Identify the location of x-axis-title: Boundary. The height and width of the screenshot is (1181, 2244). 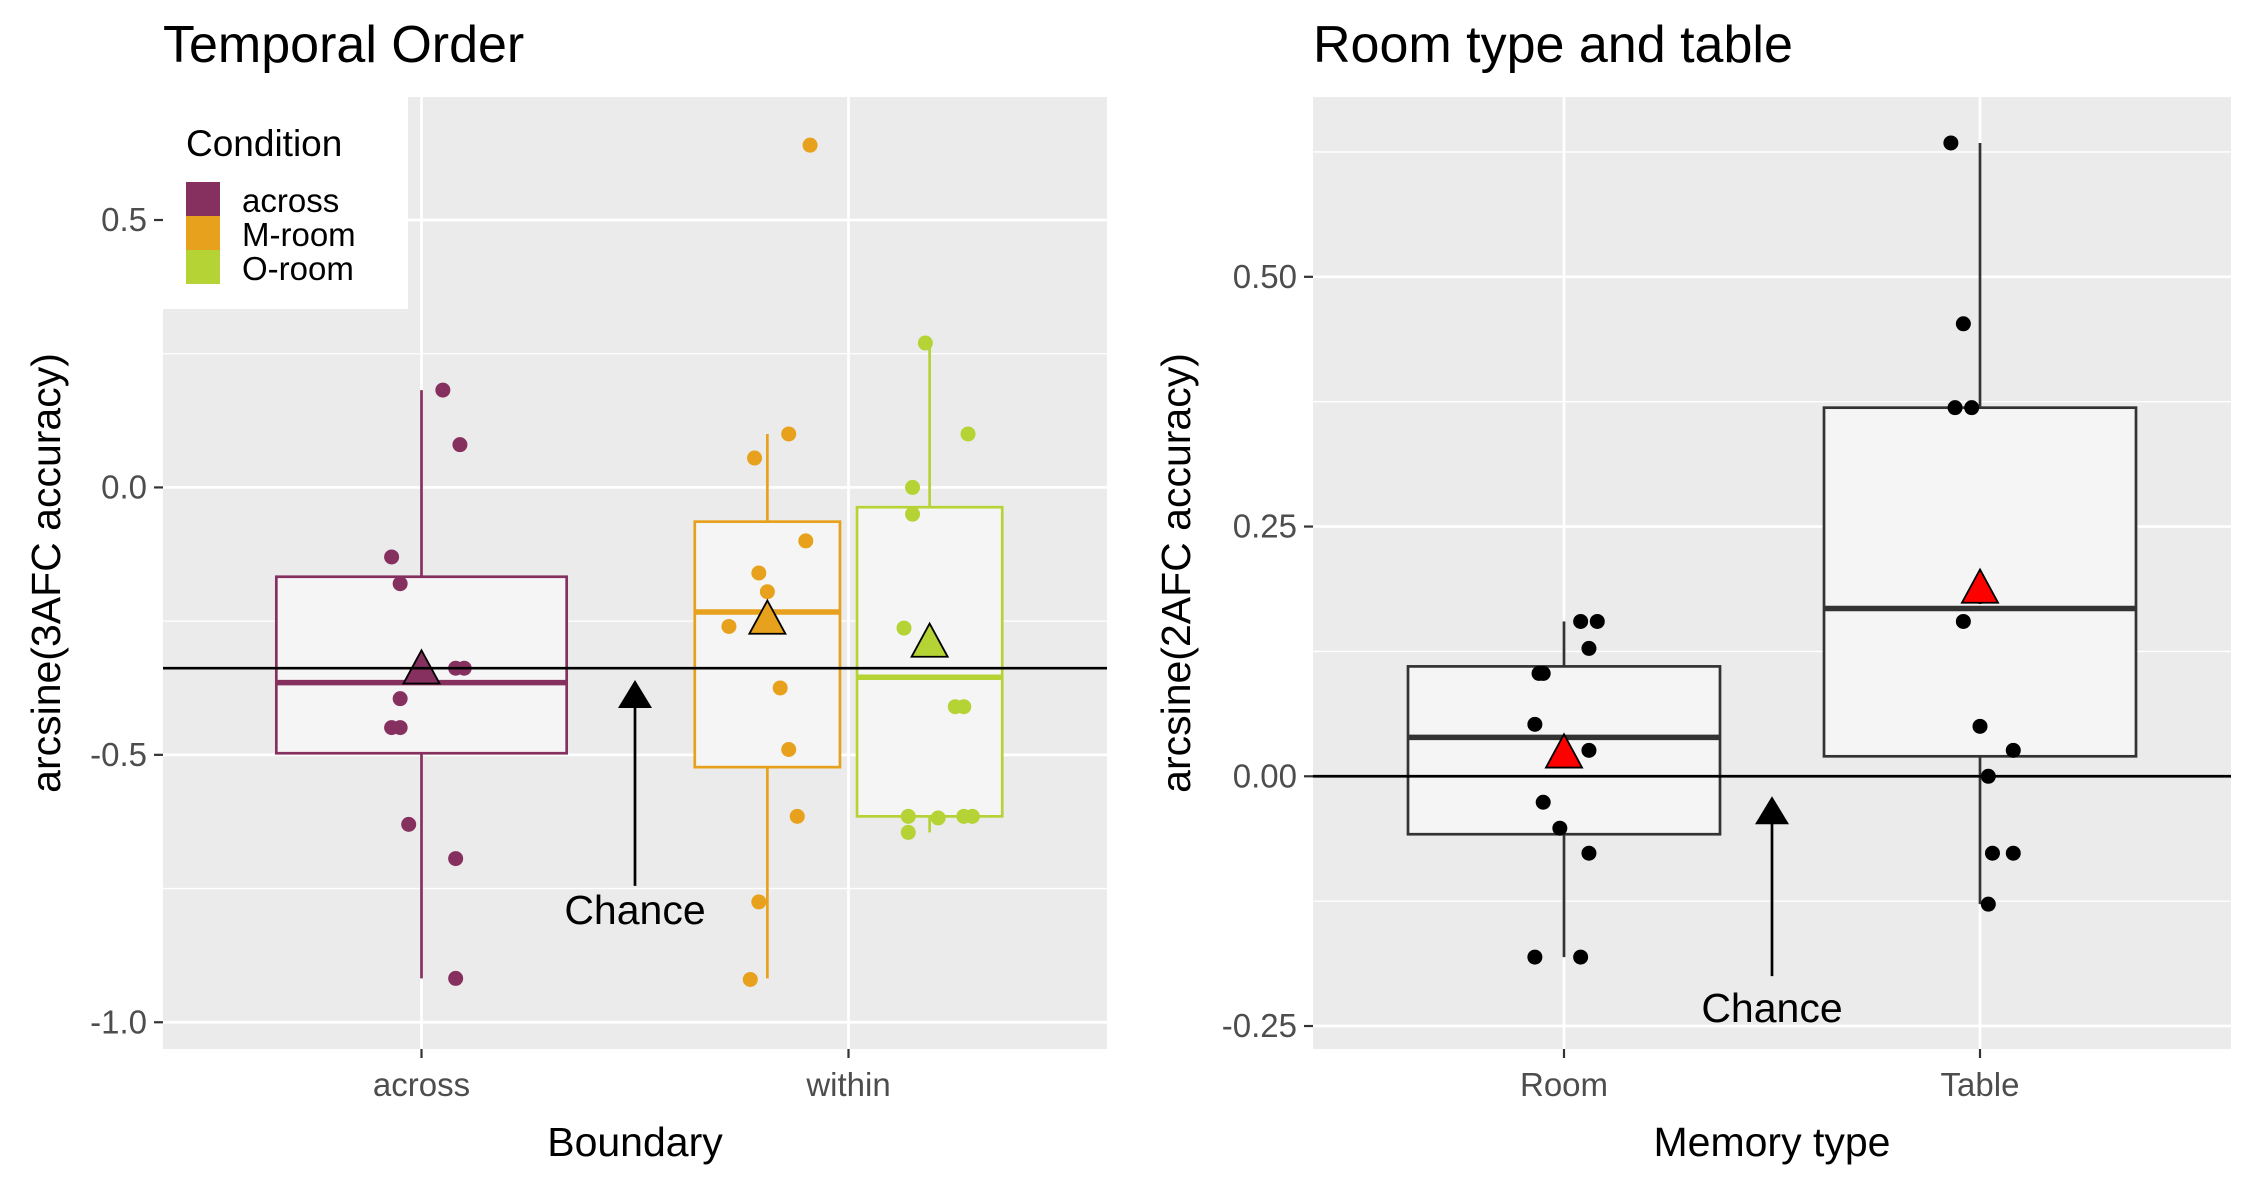
(635, 1142).